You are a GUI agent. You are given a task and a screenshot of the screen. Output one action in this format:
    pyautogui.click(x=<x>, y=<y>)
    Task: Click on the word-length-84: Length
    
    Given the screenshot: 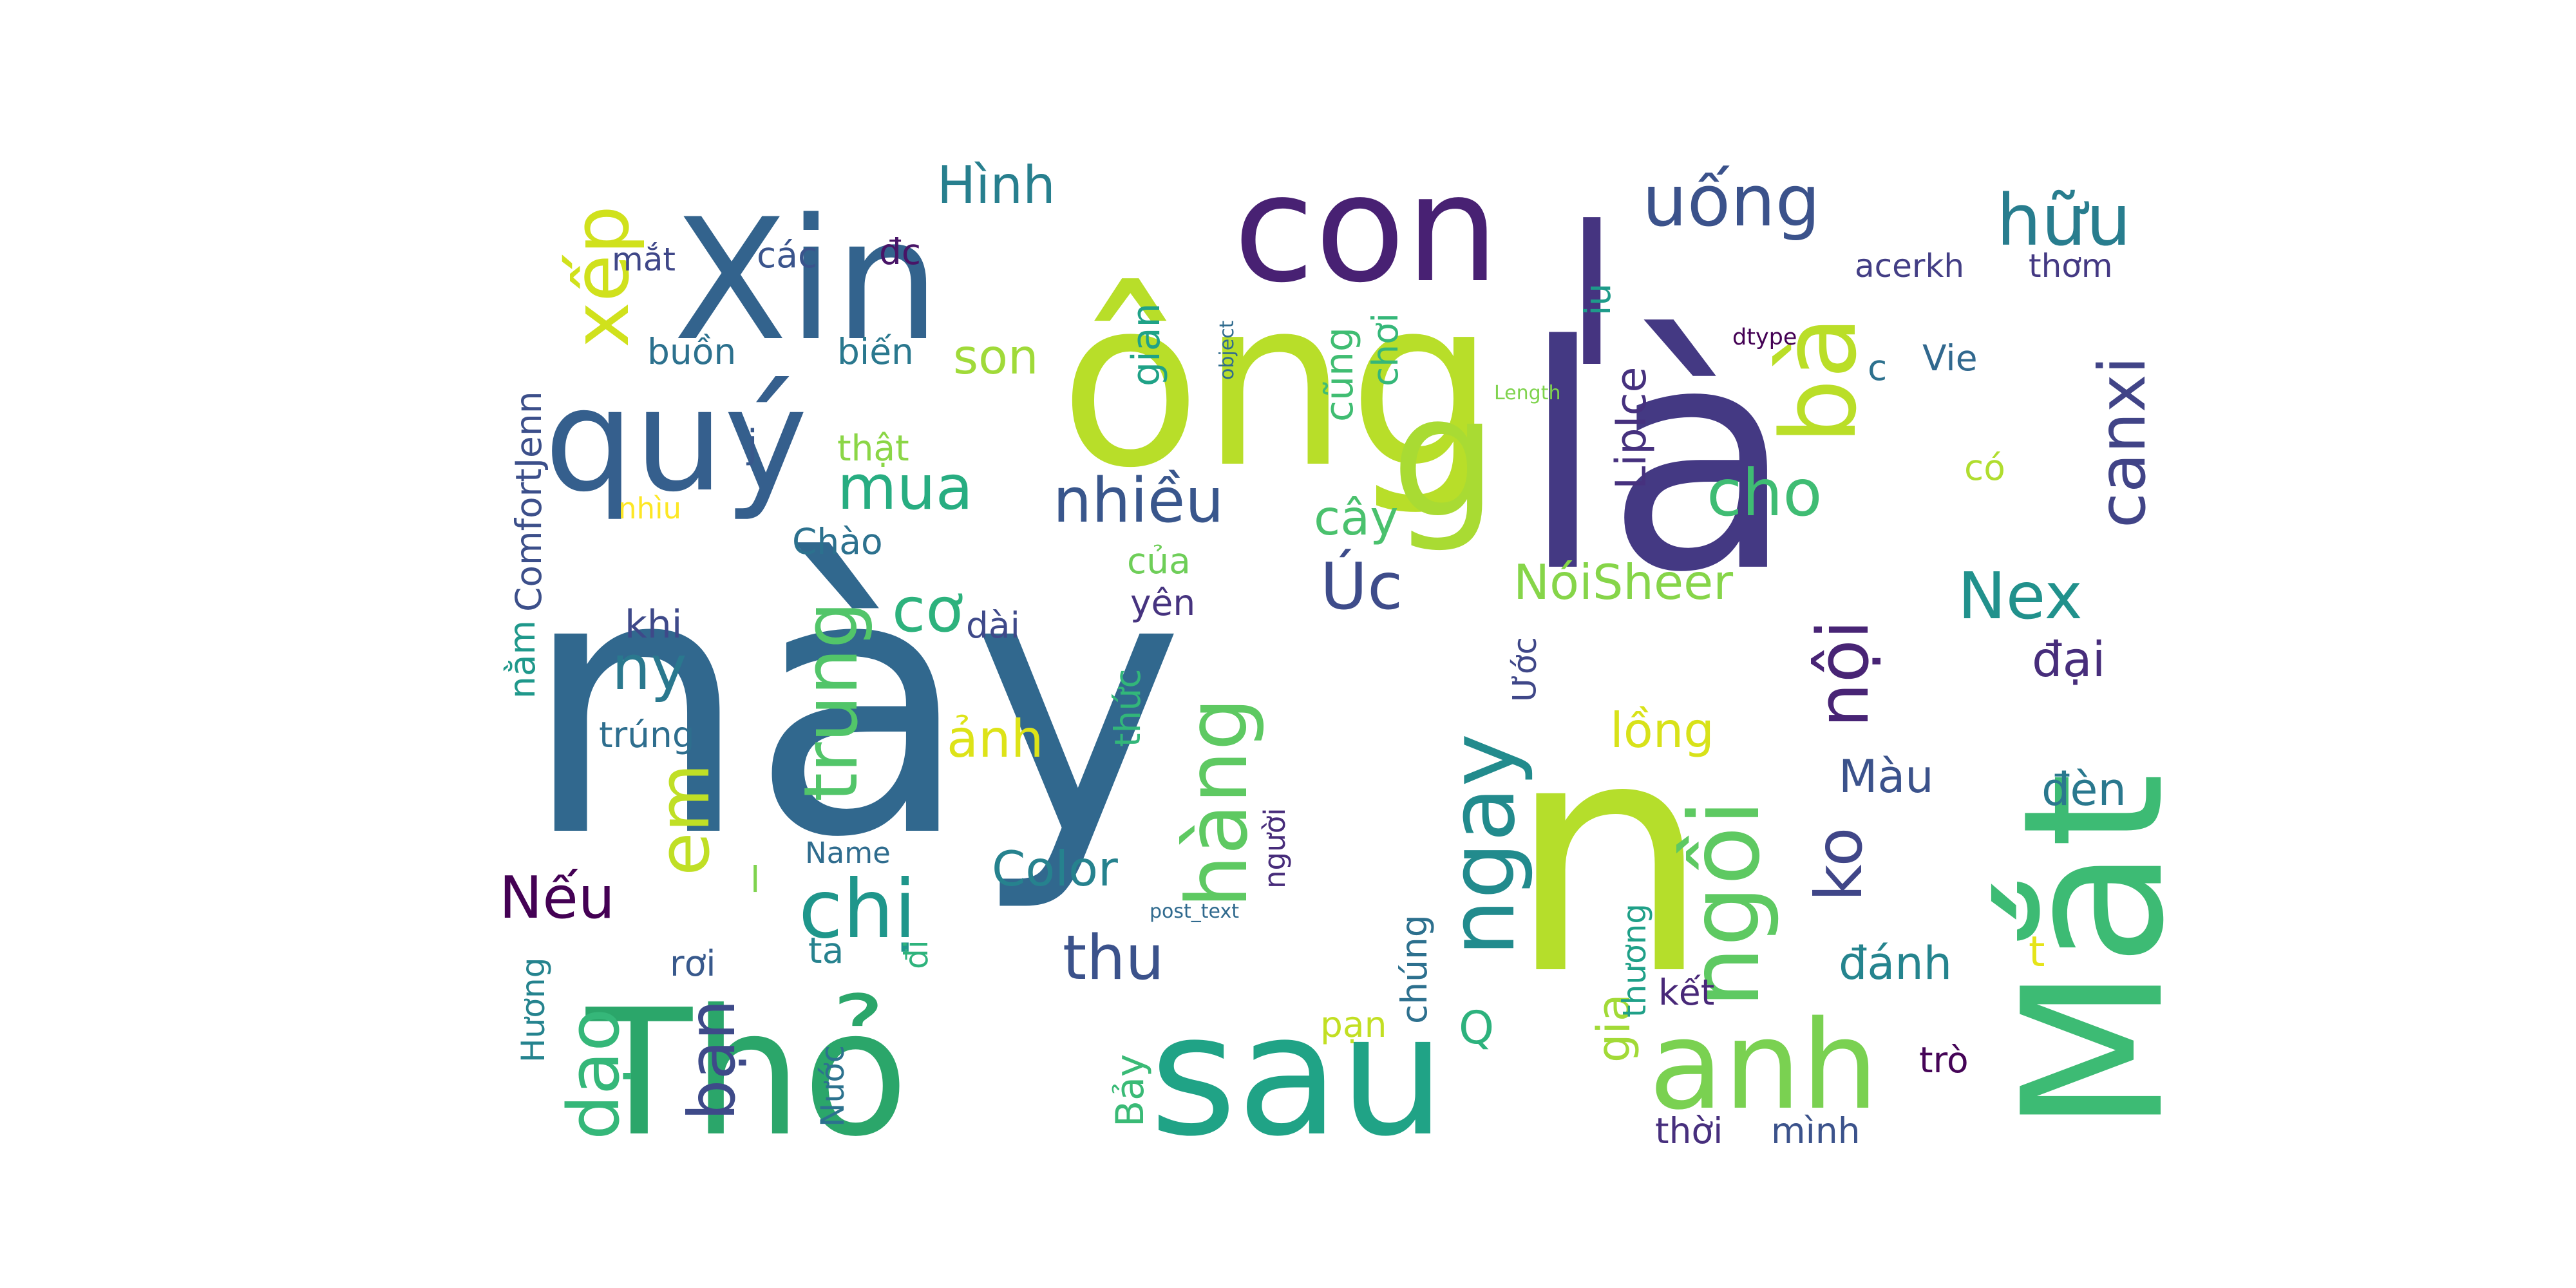 What is the action you would take?
    pyautogui.click(x=1527, y=393)
    